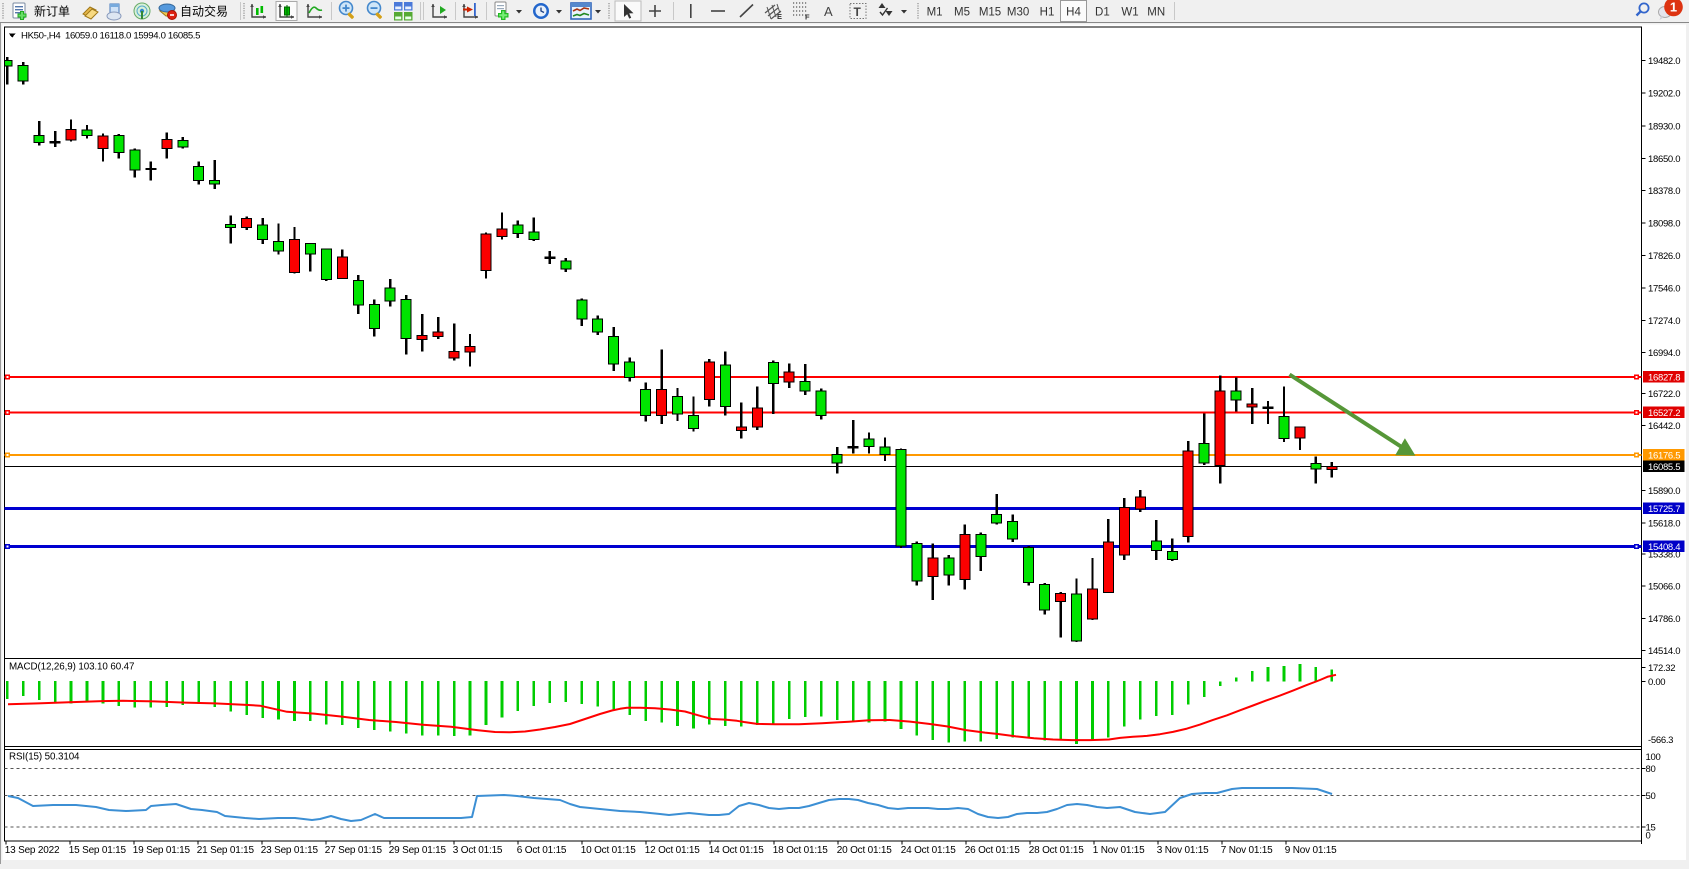 This screenshot has height=869, width=1689. What do you see at coordinates (1664, 456) in the screenshot?
I see `svg-text: 16176.5` at bounding box center [1664, 456].